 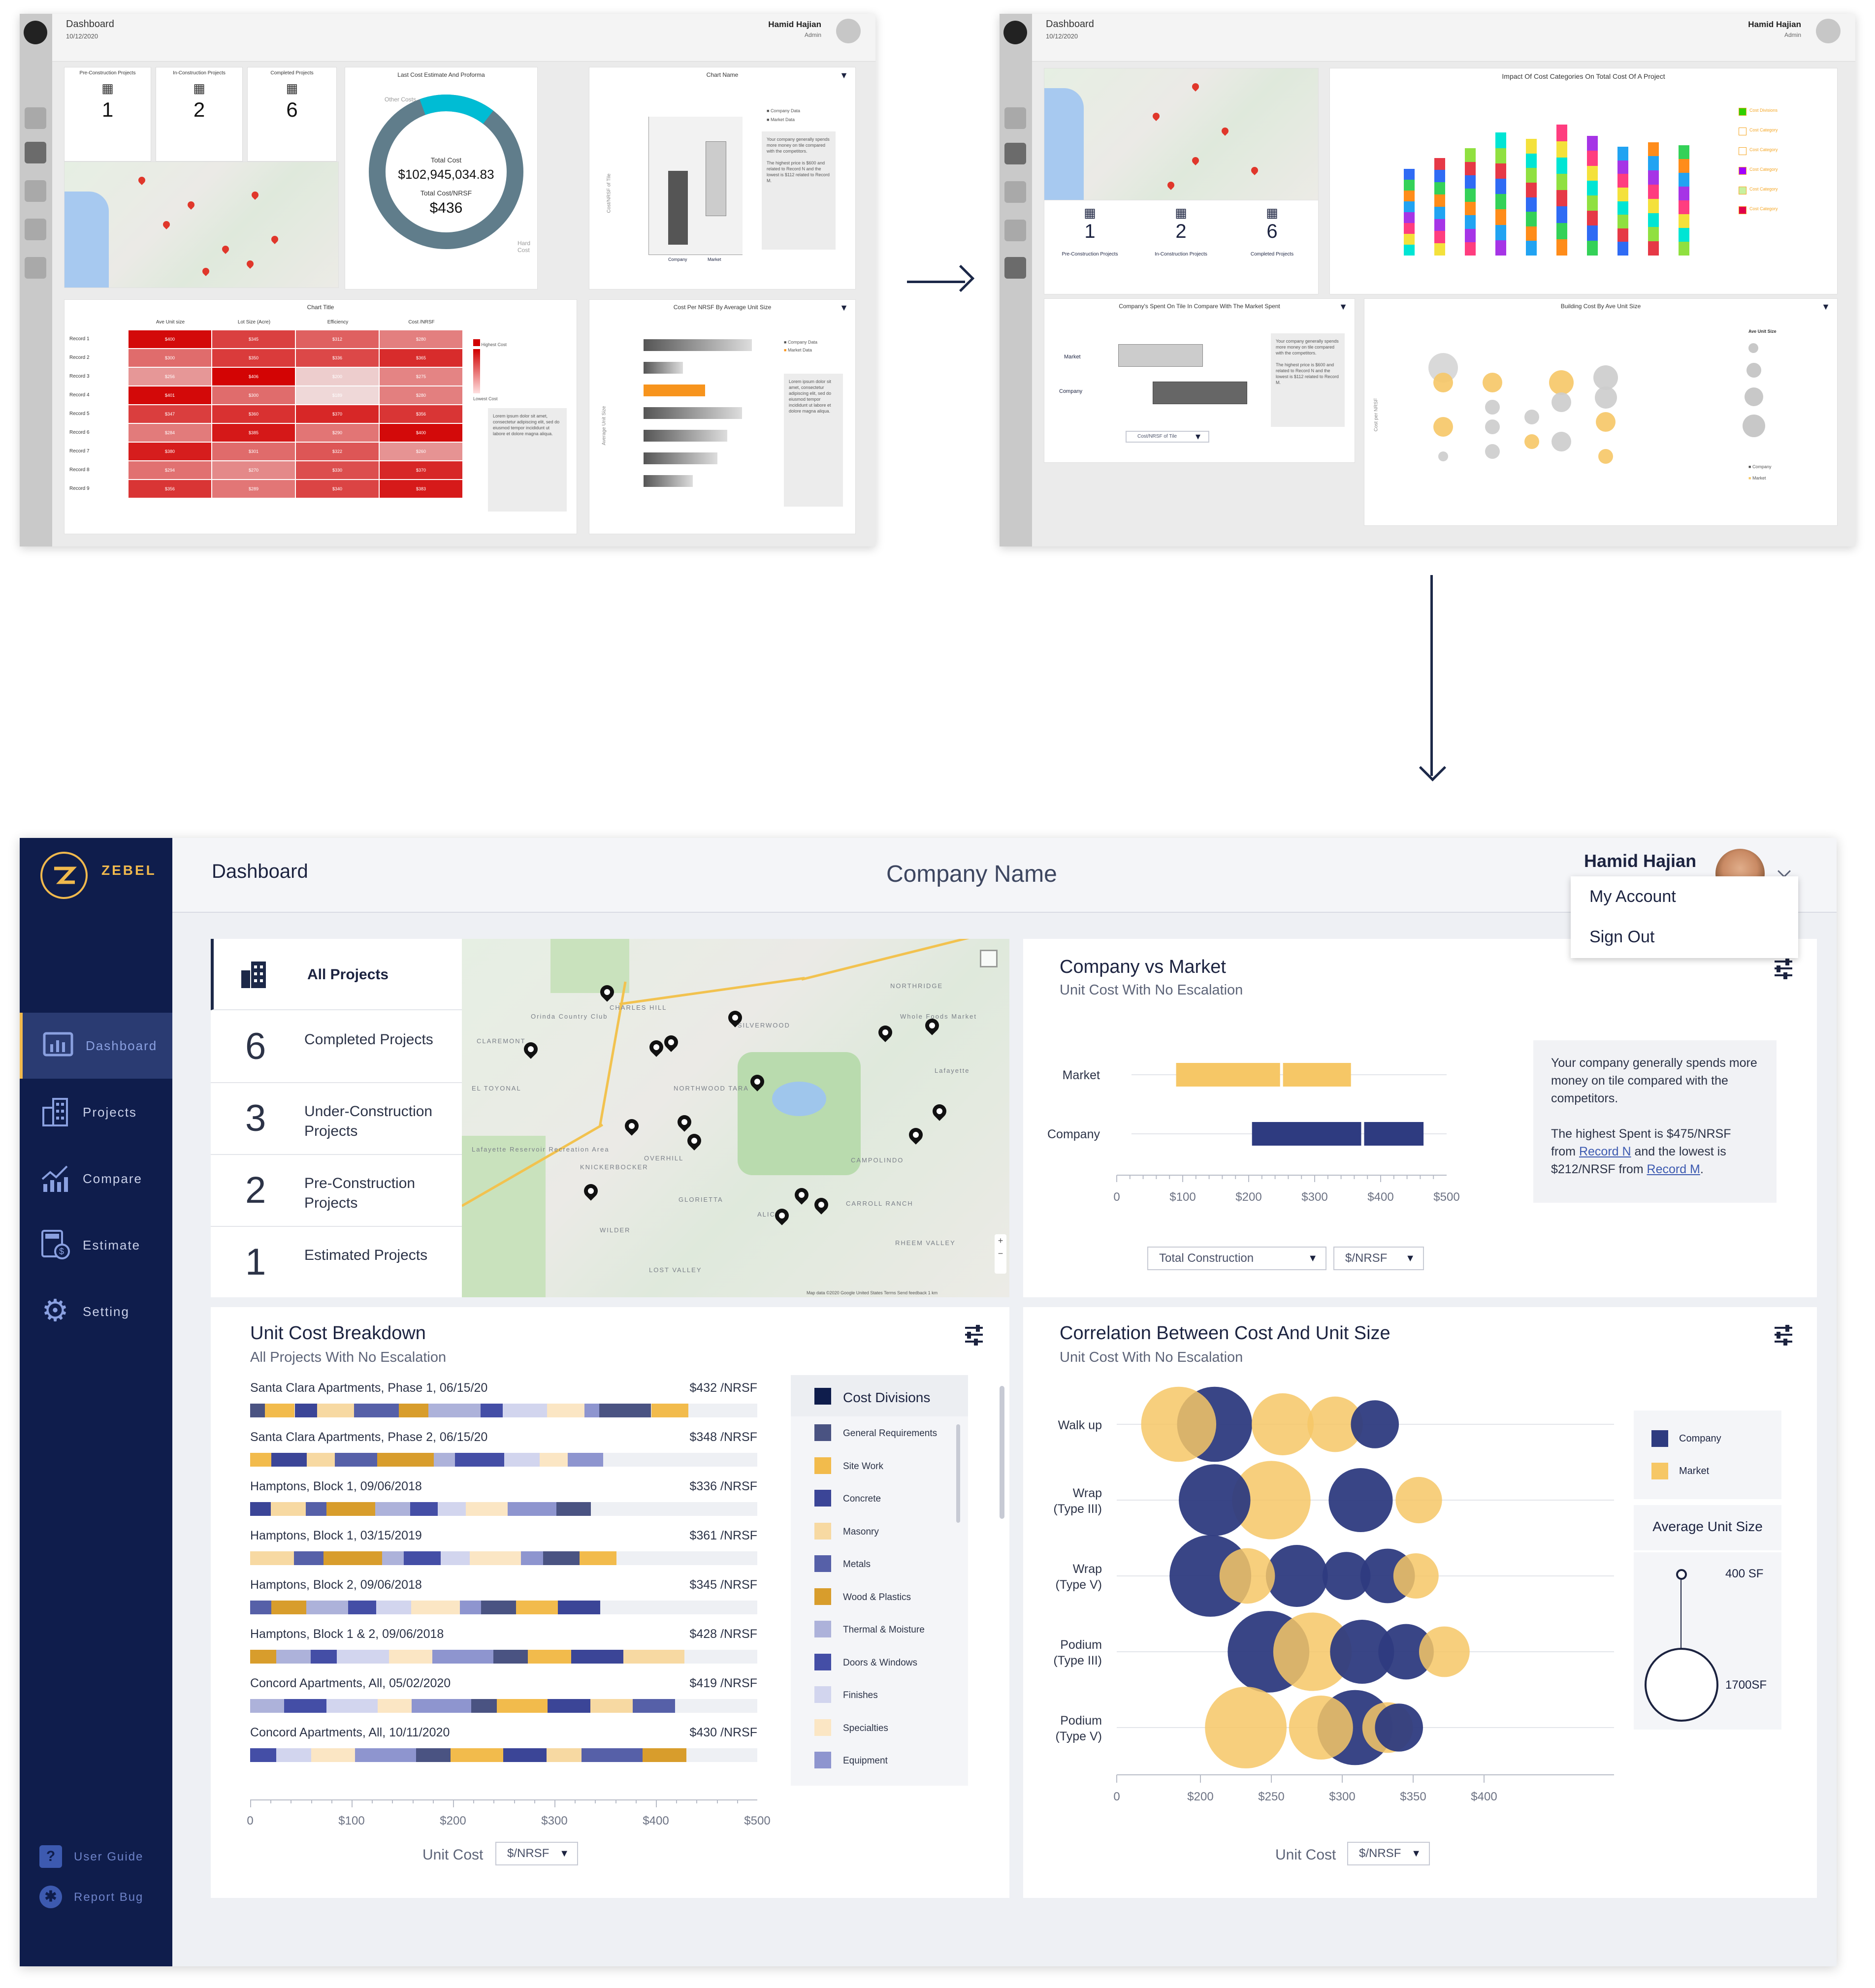 What do you see at coordinates (1785, 871) in the screenshot?
I see `chevron-down-icon` at bounding box center [1785, 871].